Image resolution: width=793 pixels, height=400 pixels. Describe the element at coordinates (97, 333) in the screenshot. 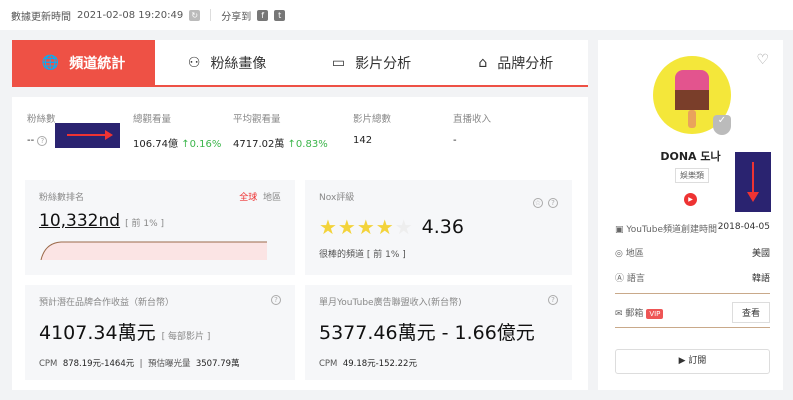

I see `brand-income-value: 4107.34萬元` at that location.